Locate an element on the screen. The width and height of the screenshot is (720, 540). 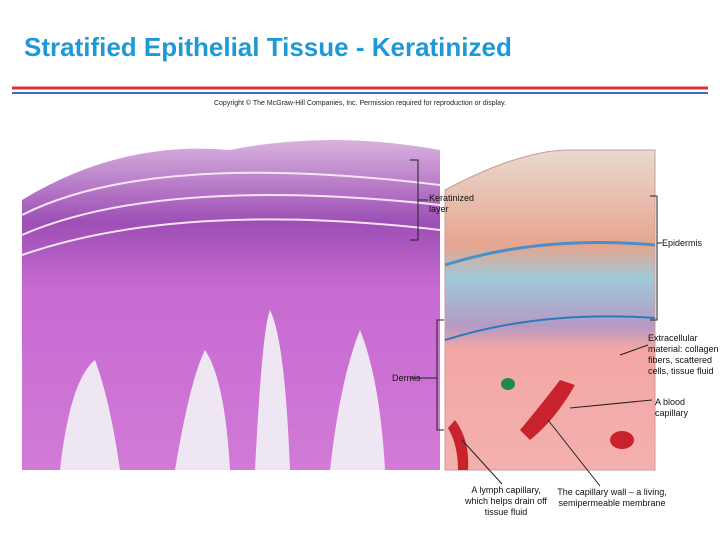
label: Dermis is located at coordinates (406, 378).